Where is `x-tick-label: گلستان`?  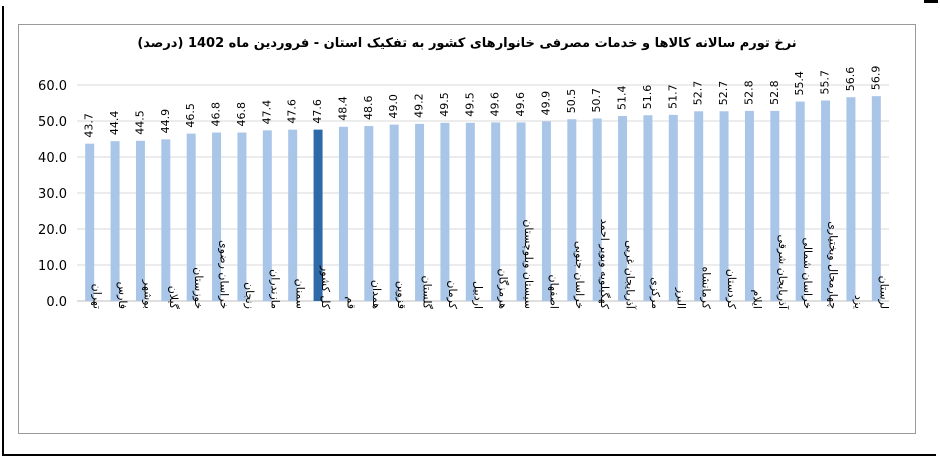
x-tick-label: گلستان is located at coordinates (427, 293).